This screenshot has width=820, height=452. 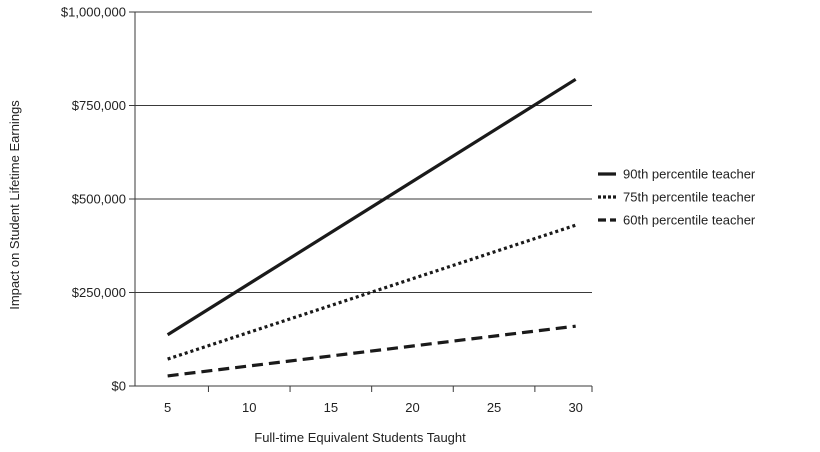 I want to click on y-axis-title: Impact on Student Lifetime Earnings, so click(x=14, y=205).